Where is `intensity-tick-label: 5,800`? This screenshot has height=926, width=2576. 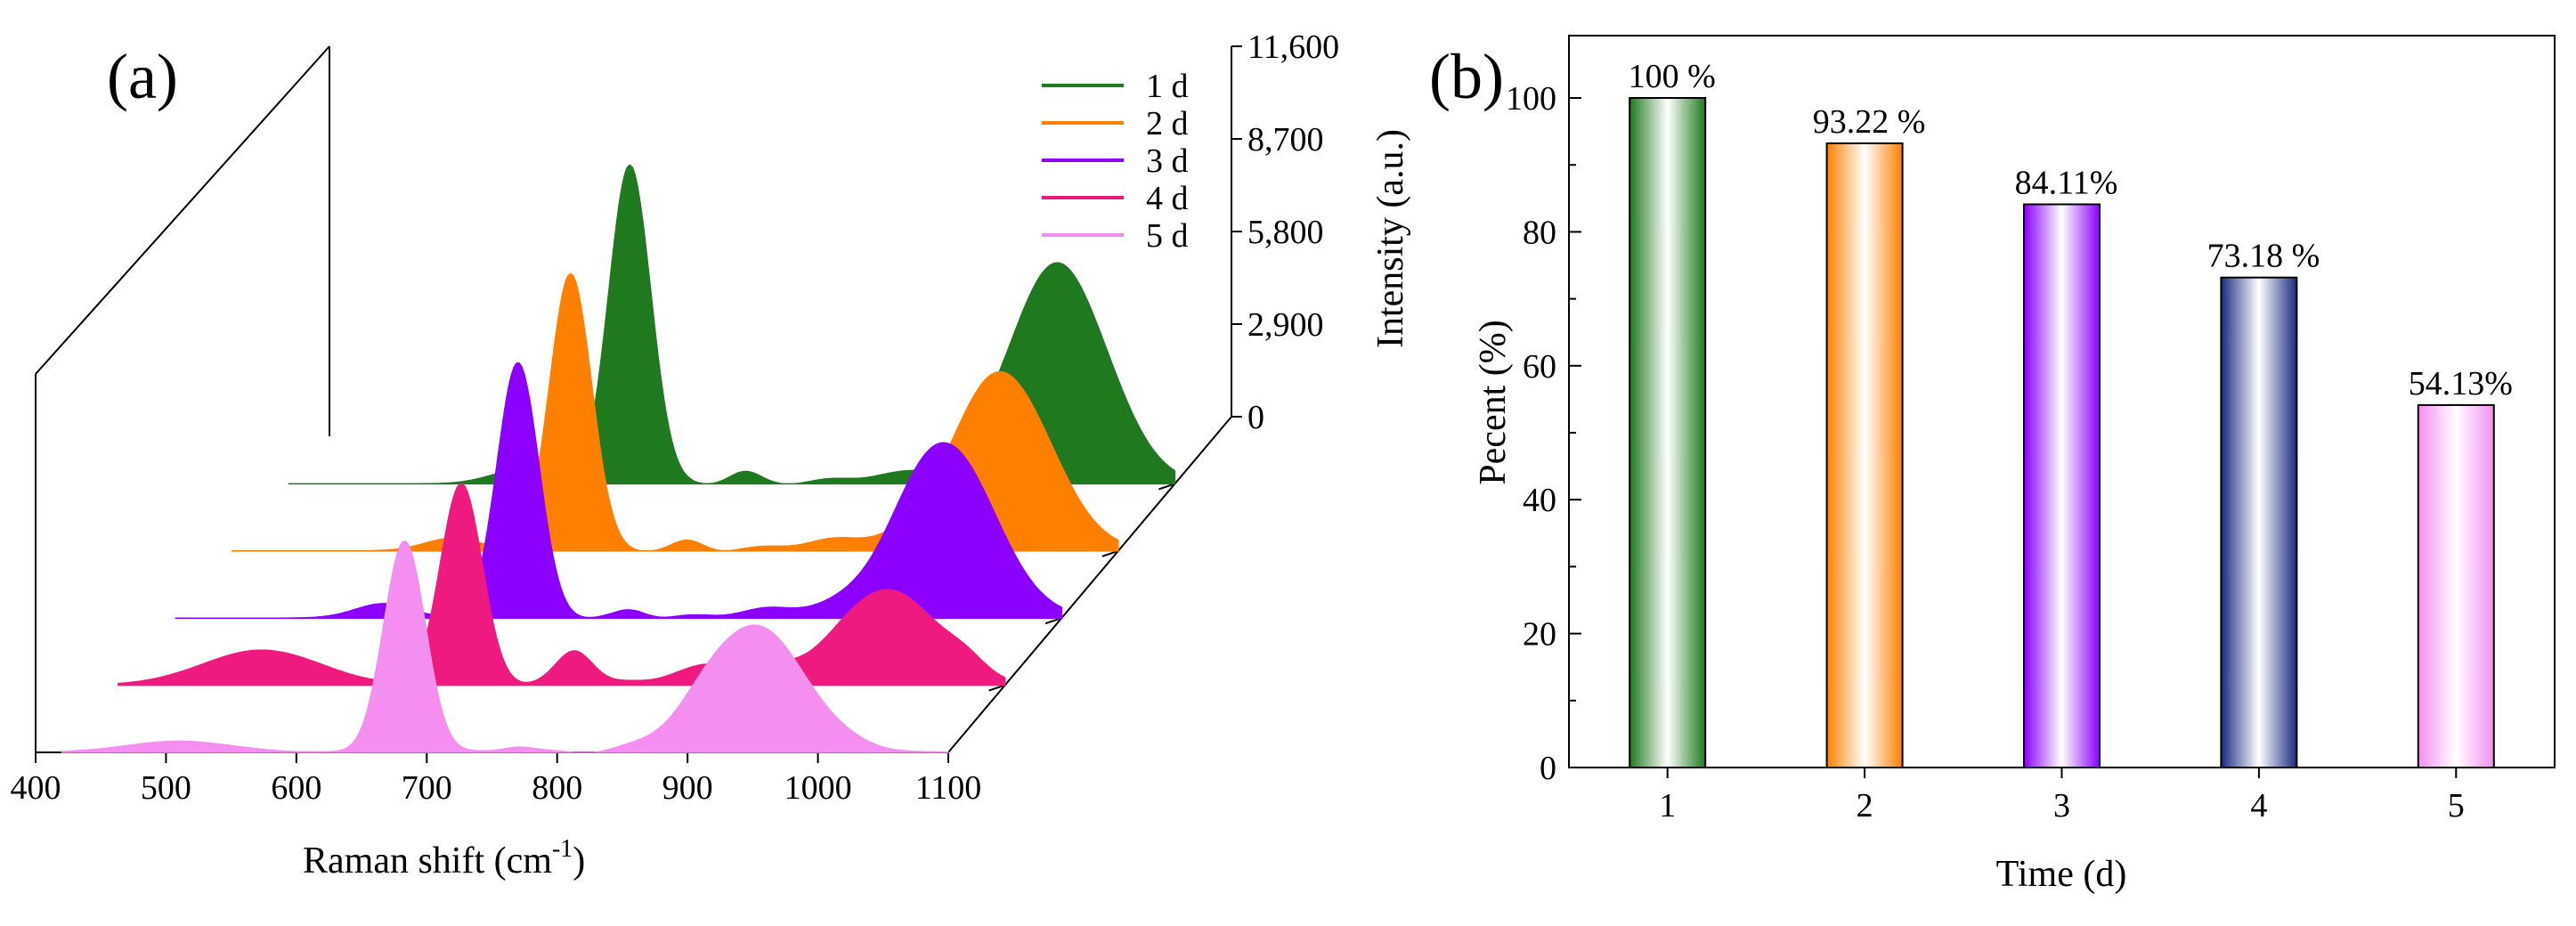
intensity-tick-label: 5,800 is located at coordinates (1285, 232).